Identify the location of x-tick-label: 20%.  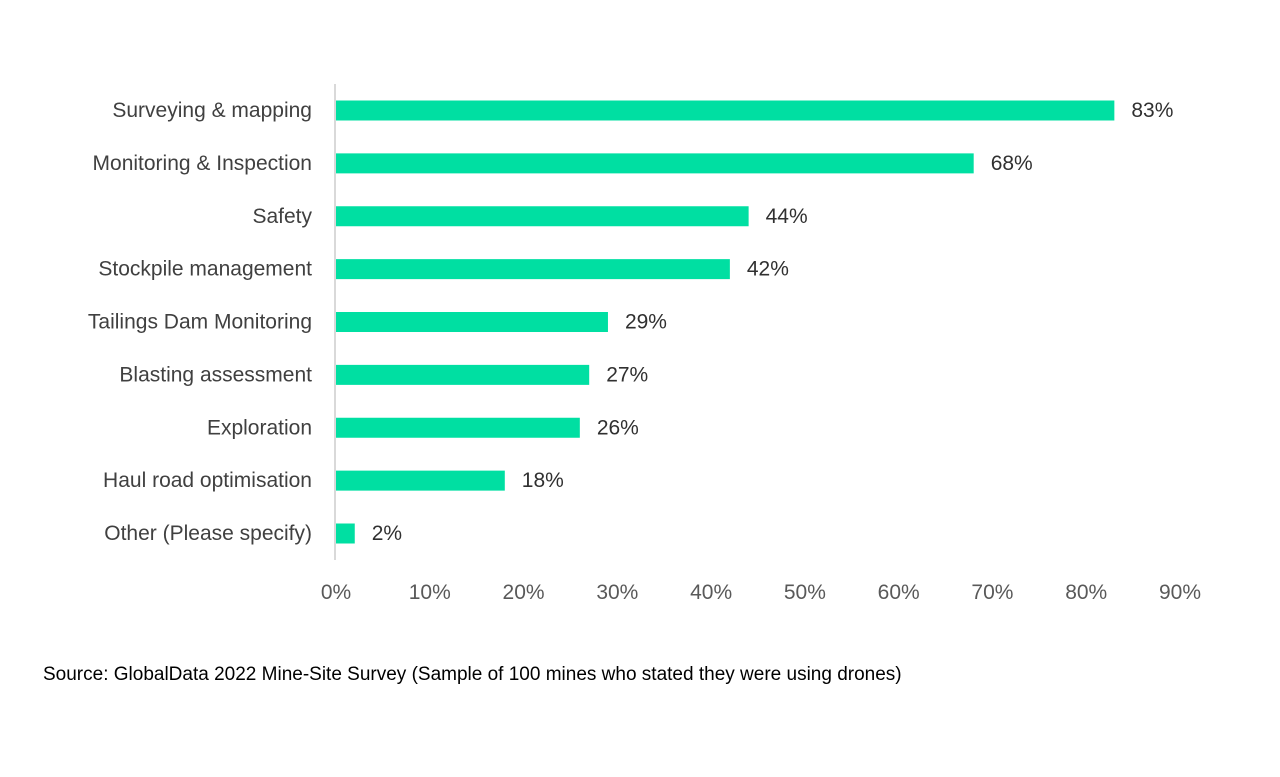
(524, 592).